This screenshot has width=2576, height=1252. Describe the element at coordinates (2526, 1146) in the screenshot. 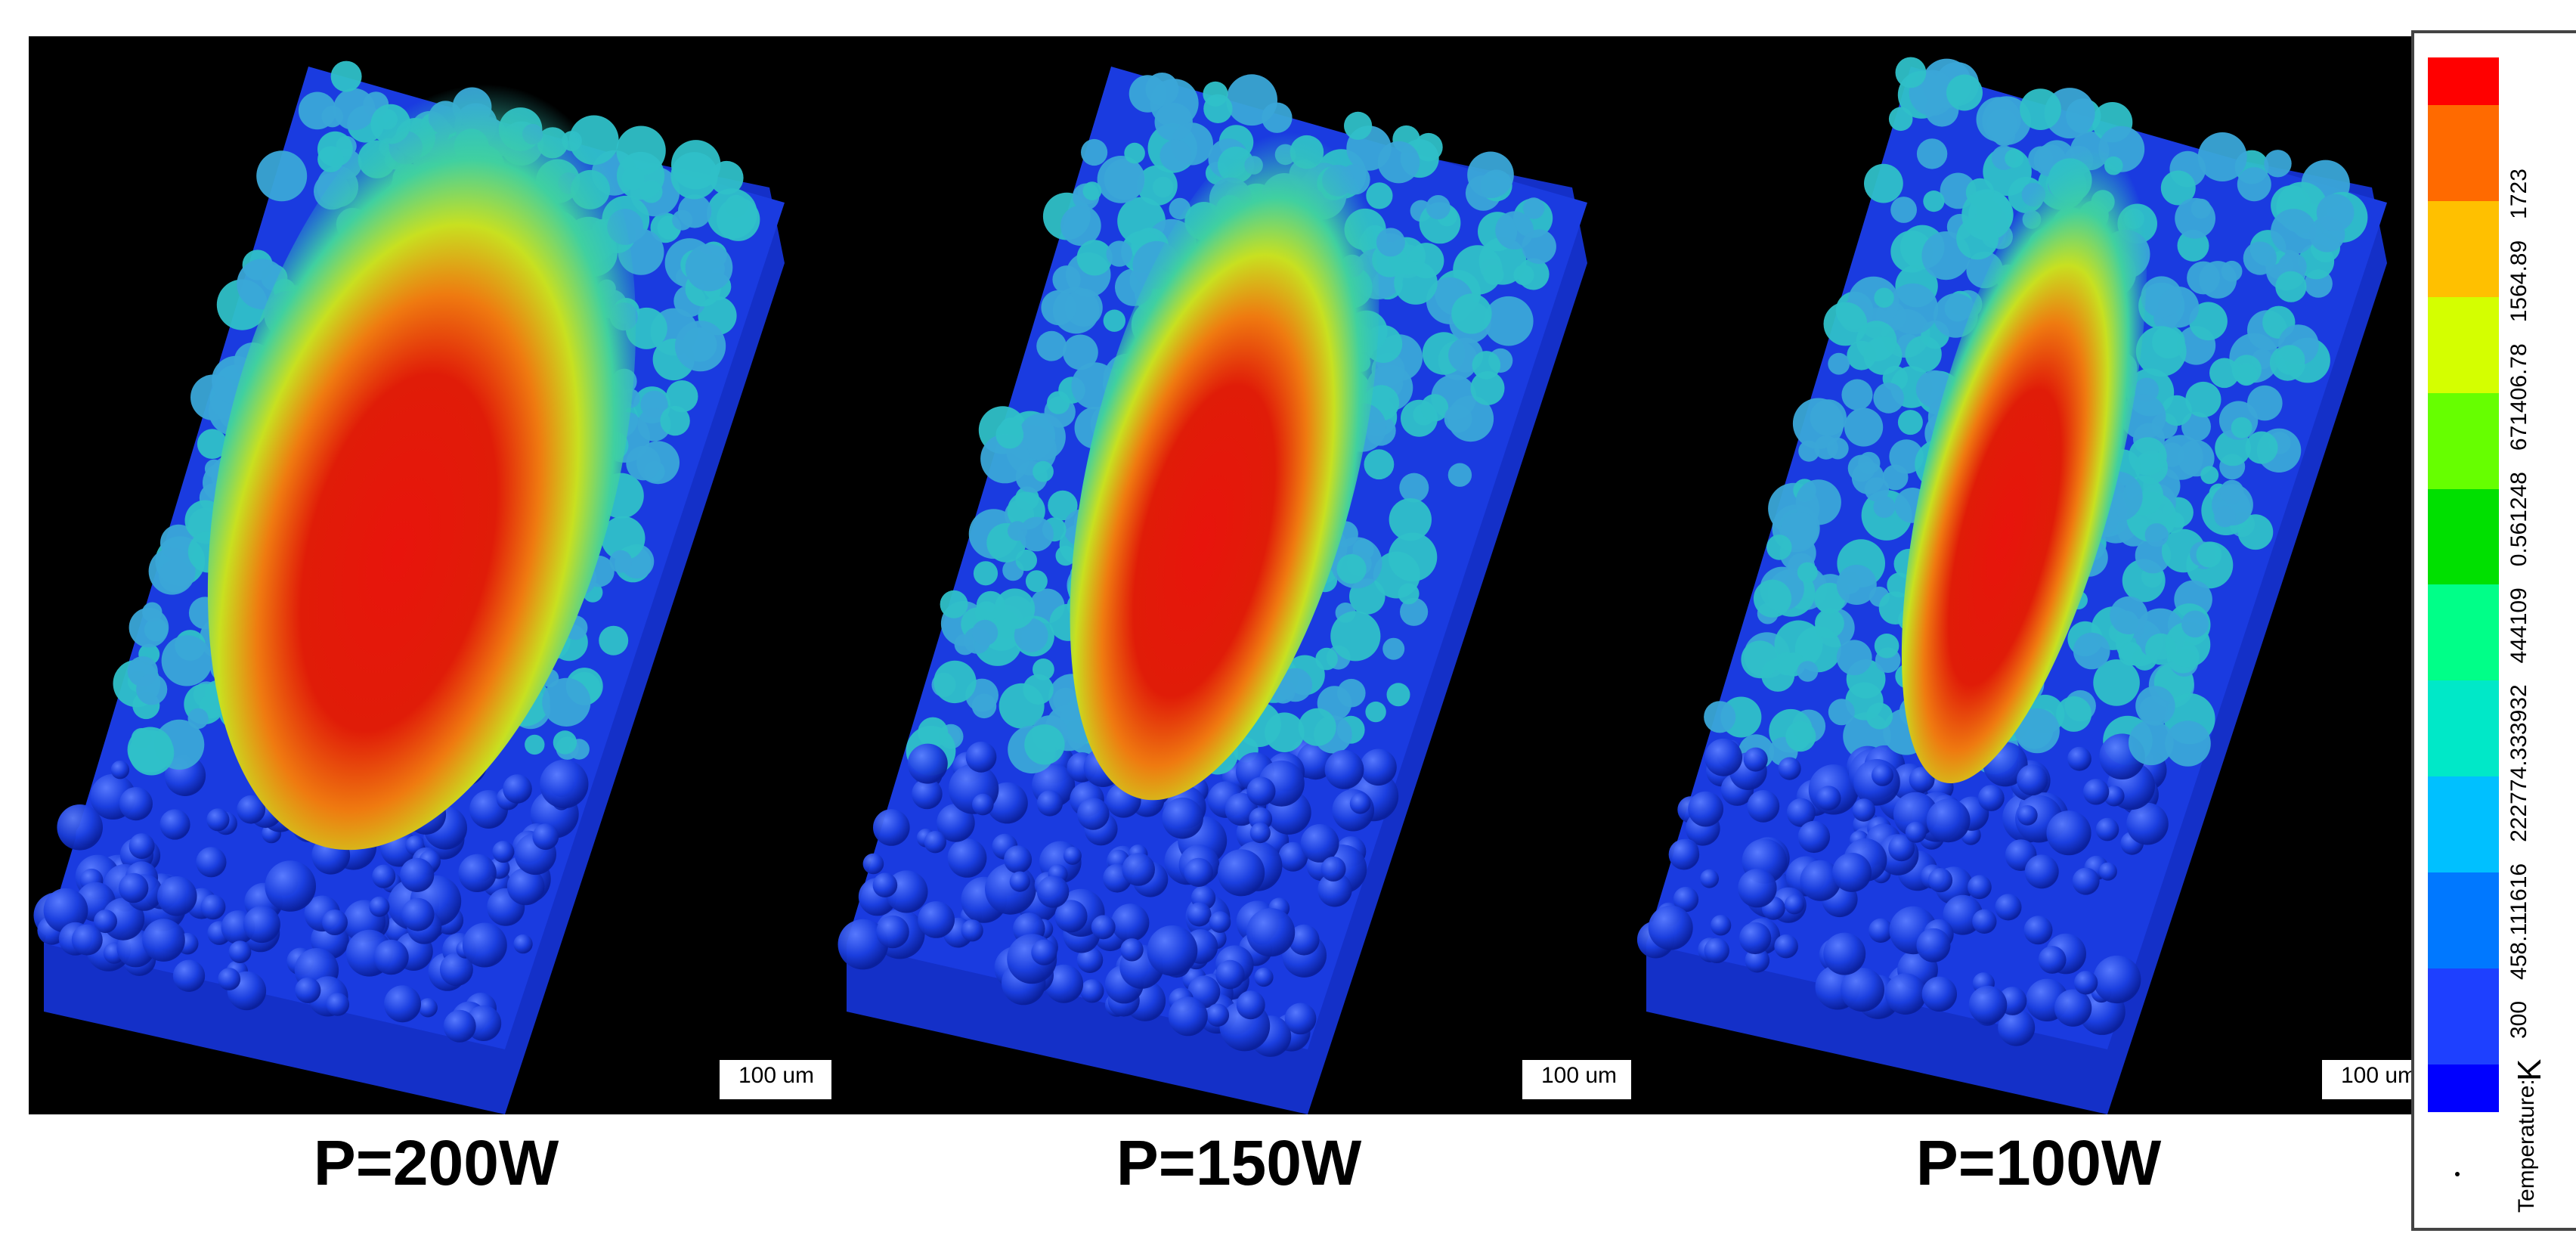

I see `legend-title: Temperature:` at that location.